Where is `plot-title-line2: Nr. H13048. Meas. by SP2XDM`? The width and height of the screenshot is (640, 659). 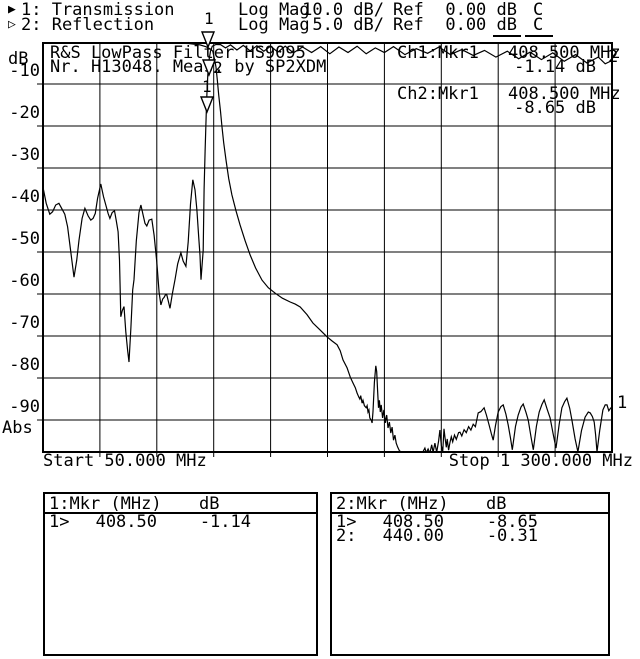 plot-title-line2: Nr. H13048. Meas. by SP2XDM is located at coordinates (188, 67).